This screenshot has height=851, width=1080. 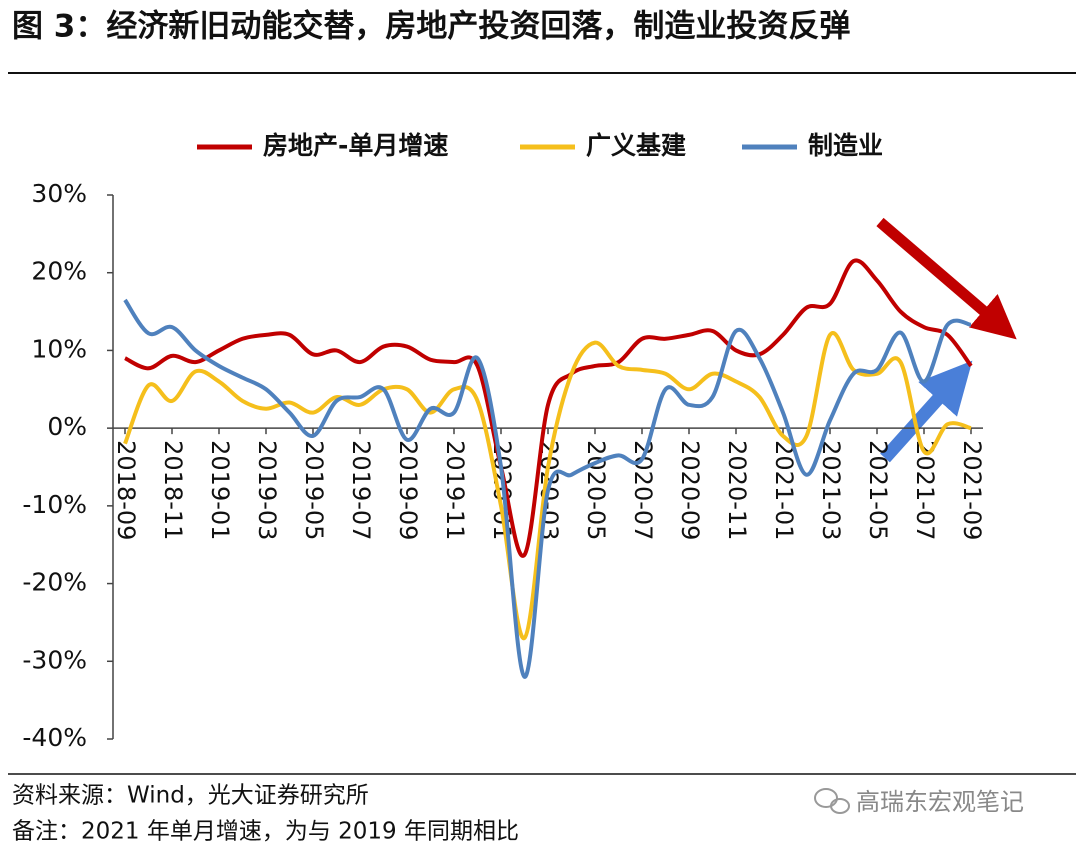 What do you see at coordinates (67, 426) in the screenshot?
I see `y-tick-label: 0%` at bounding box center [67, 426].